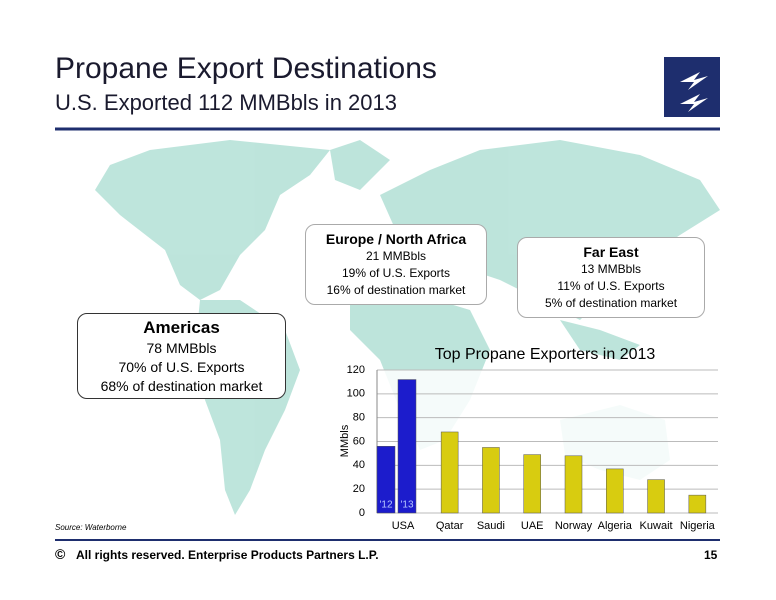 This screenshot has width=776, height=600. What do you see at coordinates (181, 367) in the screenshot?
I see `callout-line: 70% of U.S. Exports` at bounding box center [181, 367].